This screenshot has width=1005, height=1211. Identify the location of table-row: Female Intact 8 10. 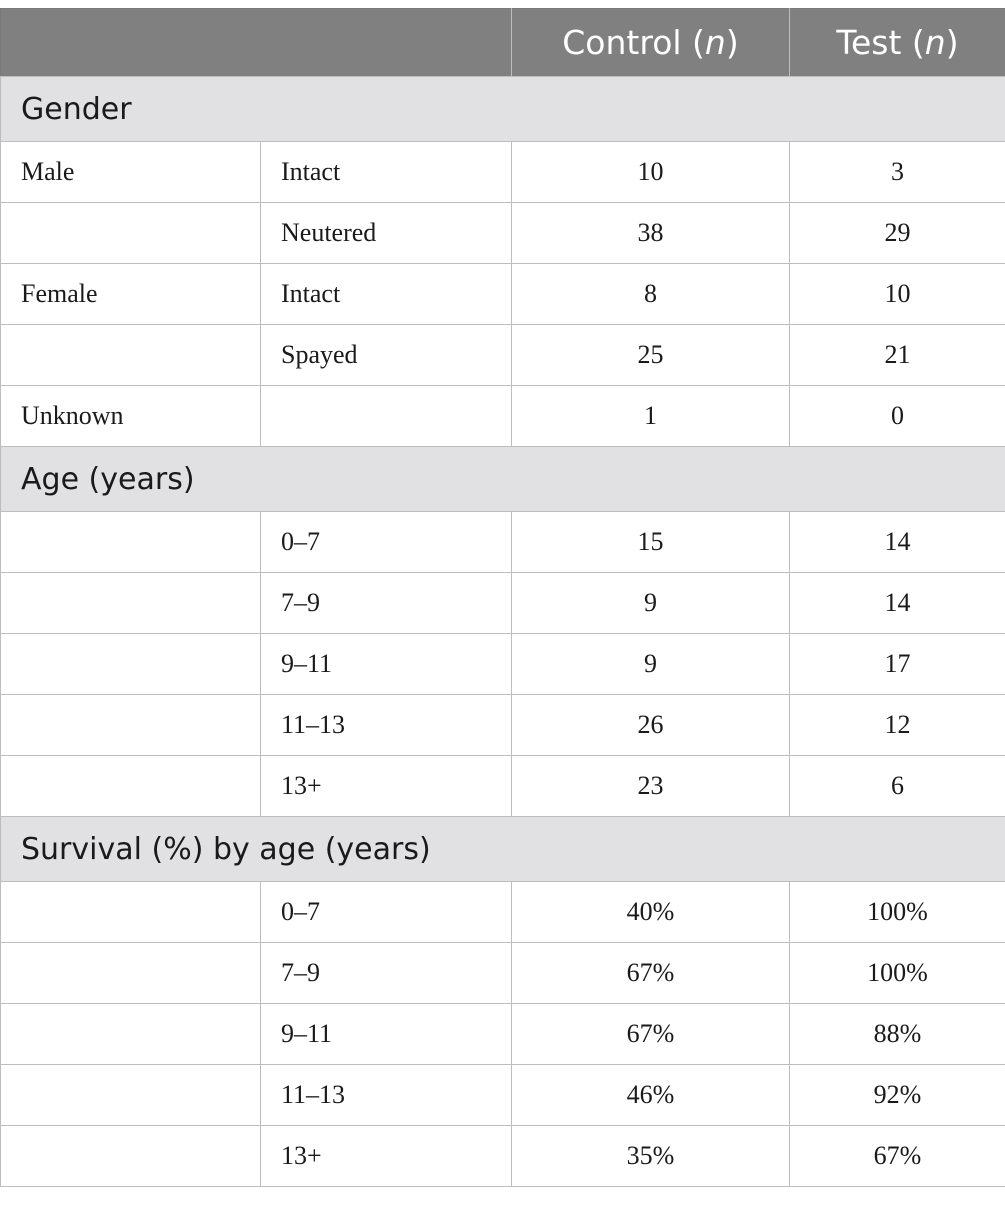
(502, 294).